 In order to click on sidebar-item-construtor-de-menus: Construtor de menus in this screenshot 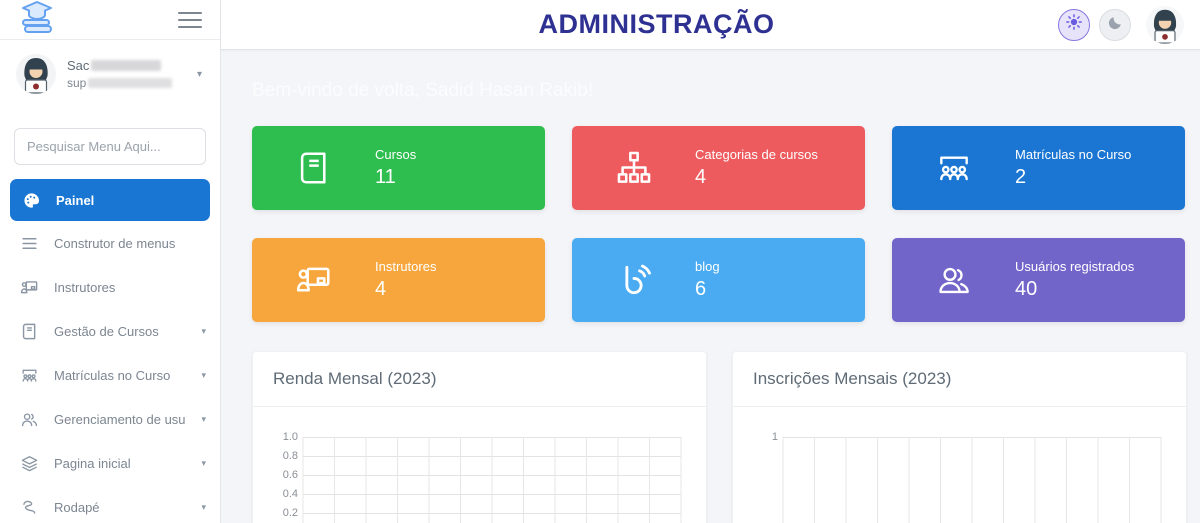, I will do `click(110, 243)`.